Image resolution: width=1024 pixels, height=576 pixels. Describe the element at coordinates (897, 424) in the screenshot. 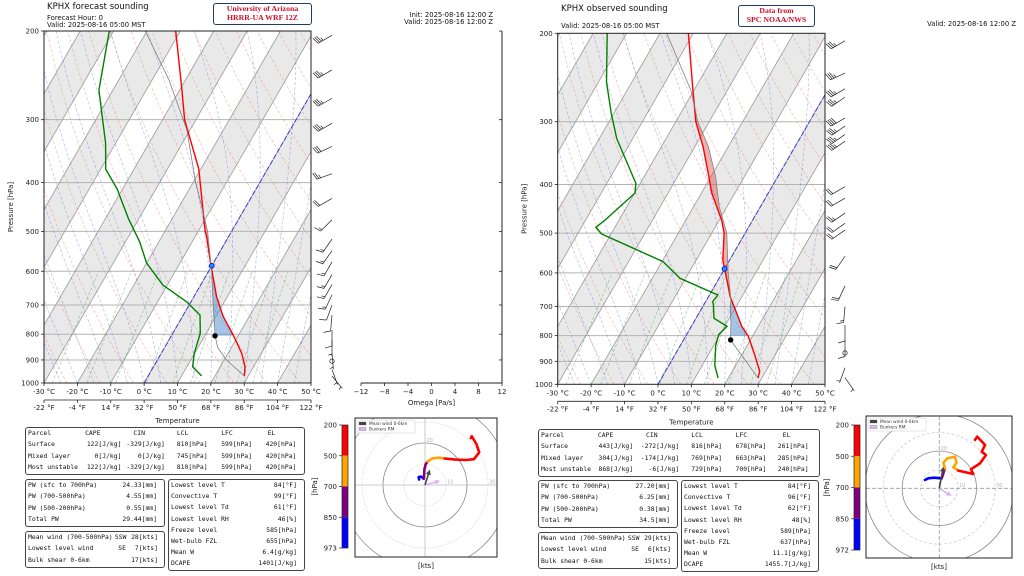

I see `legend-box` at that location.